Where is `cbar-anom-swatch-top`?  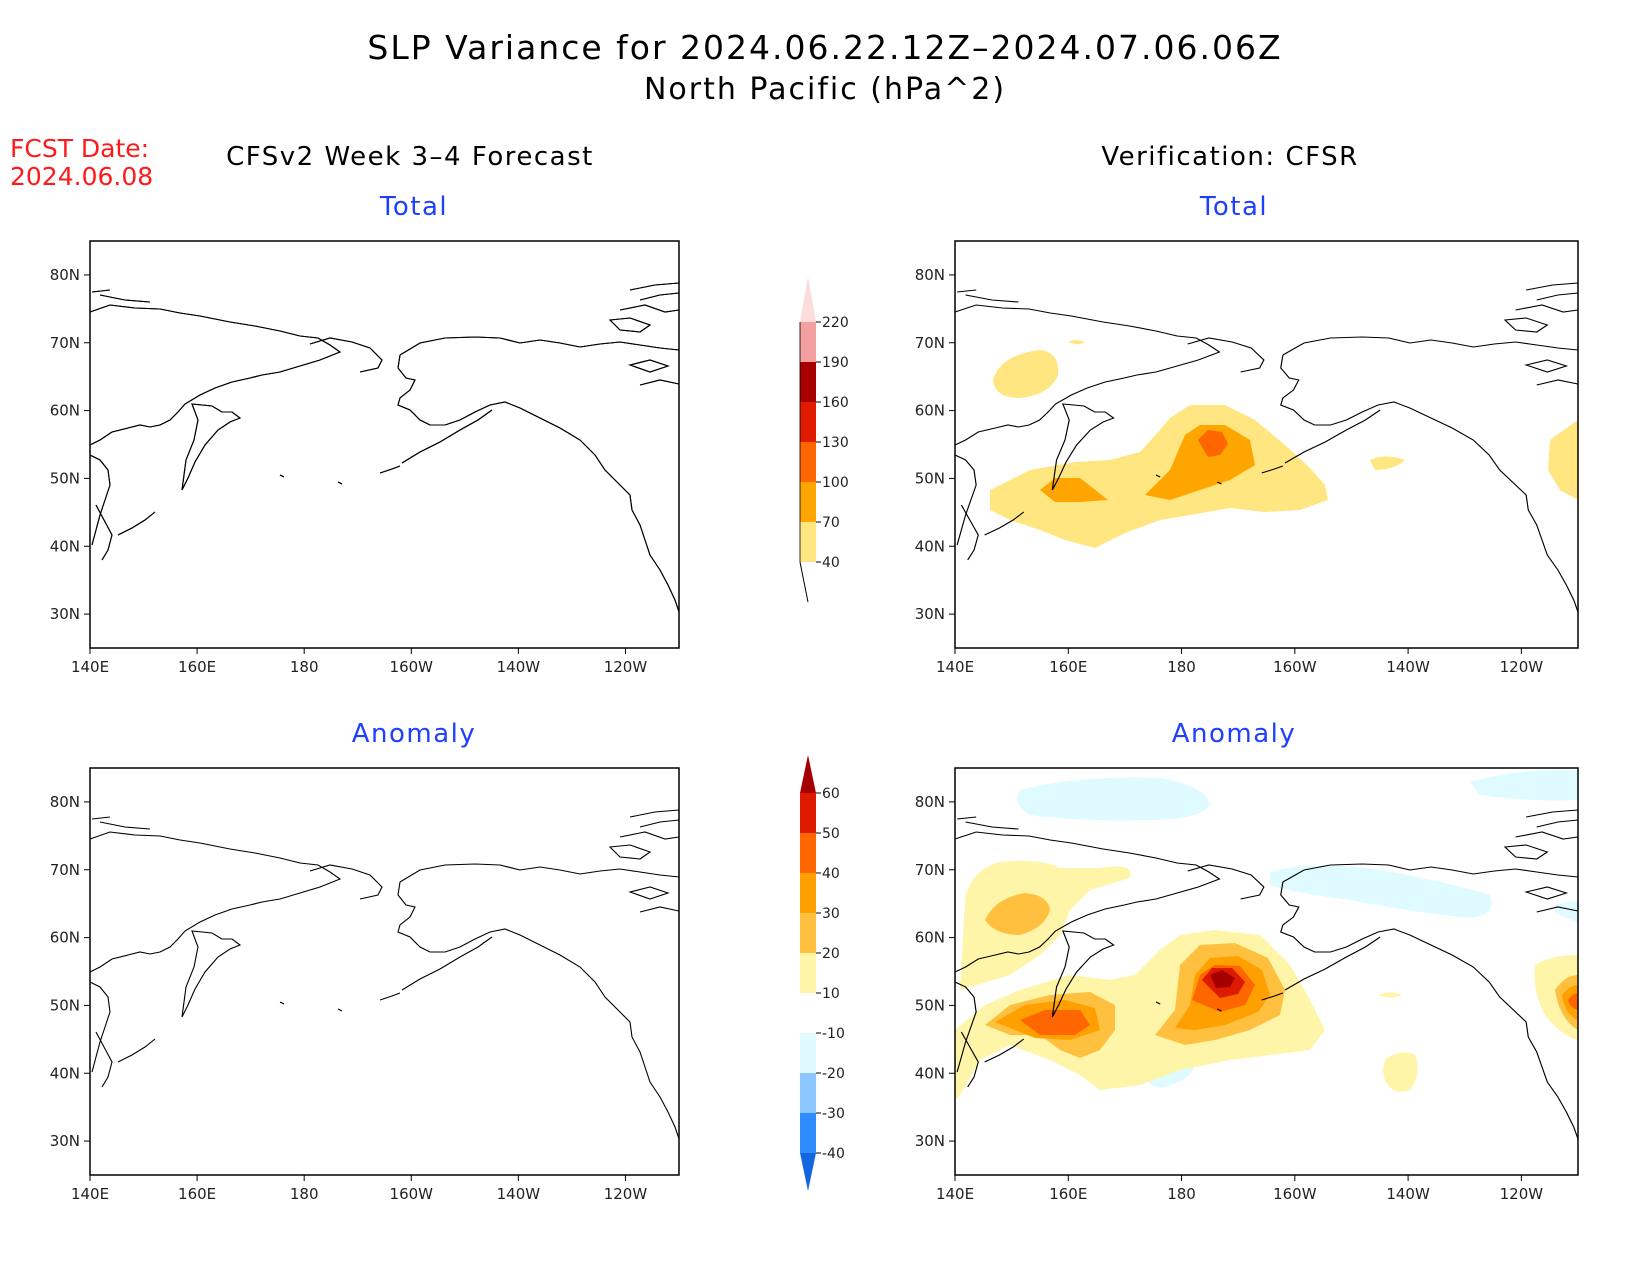 cbar-anom-swatch-top is located at coordinates (808, 774).